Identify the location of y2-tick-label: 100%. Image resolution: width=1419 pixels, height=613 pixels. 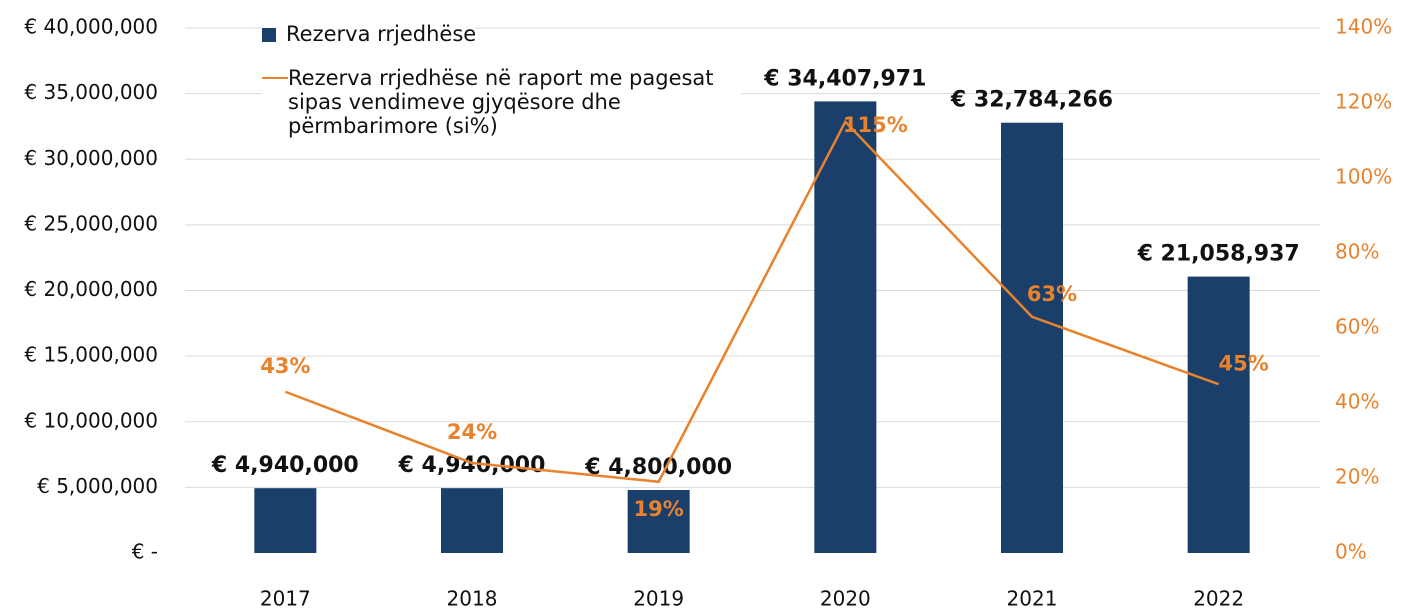
(1363, 177).